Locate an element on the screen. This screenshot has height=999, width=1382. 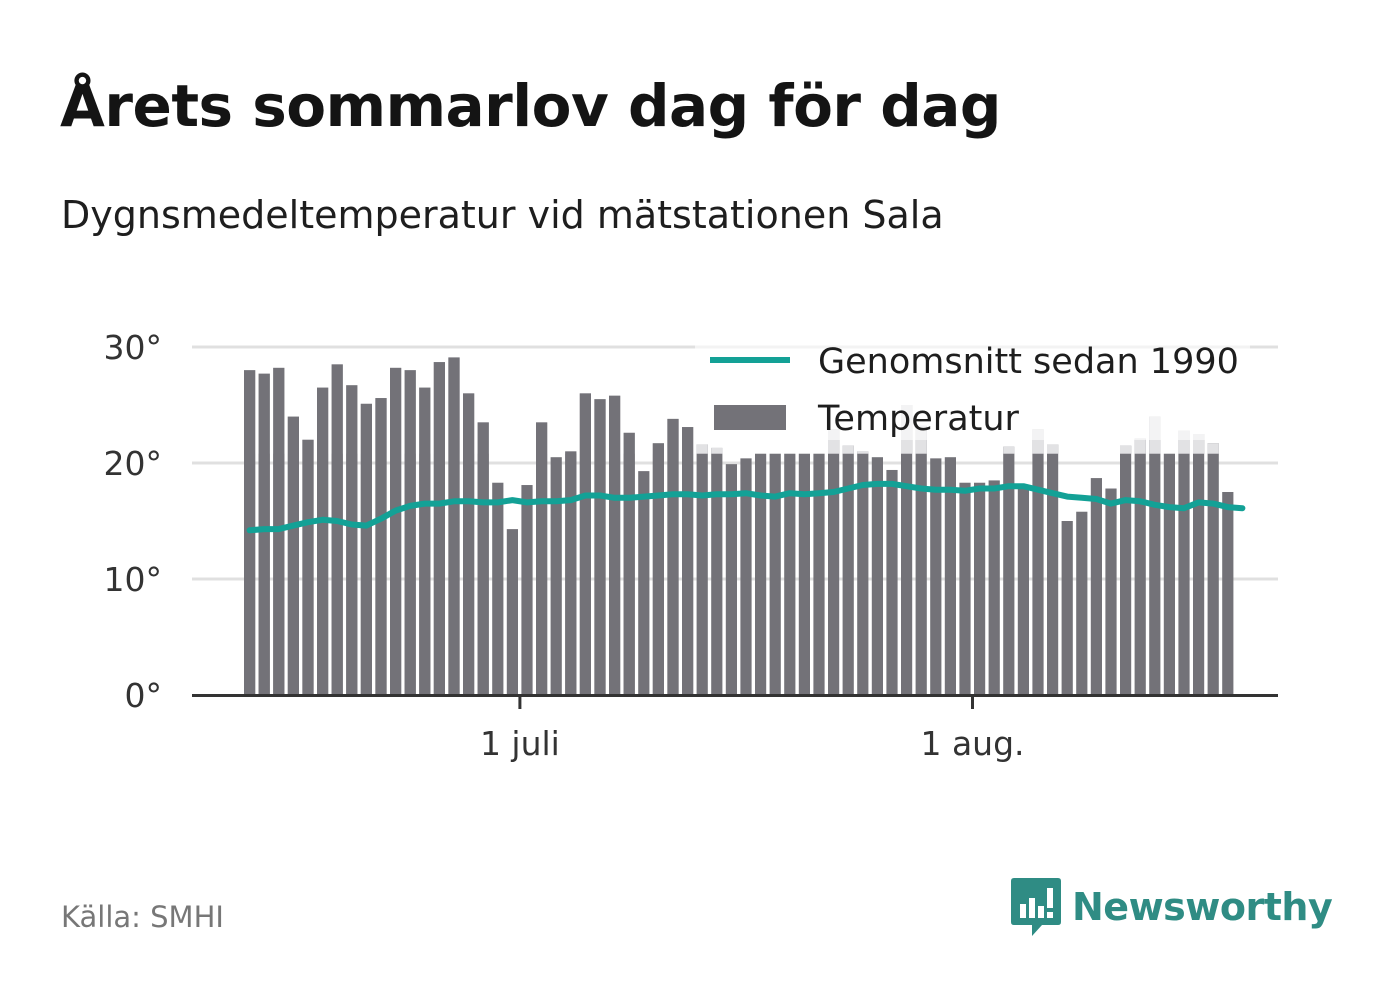
x-tick-label: 1 aug. is located at coordinates (972, 743).